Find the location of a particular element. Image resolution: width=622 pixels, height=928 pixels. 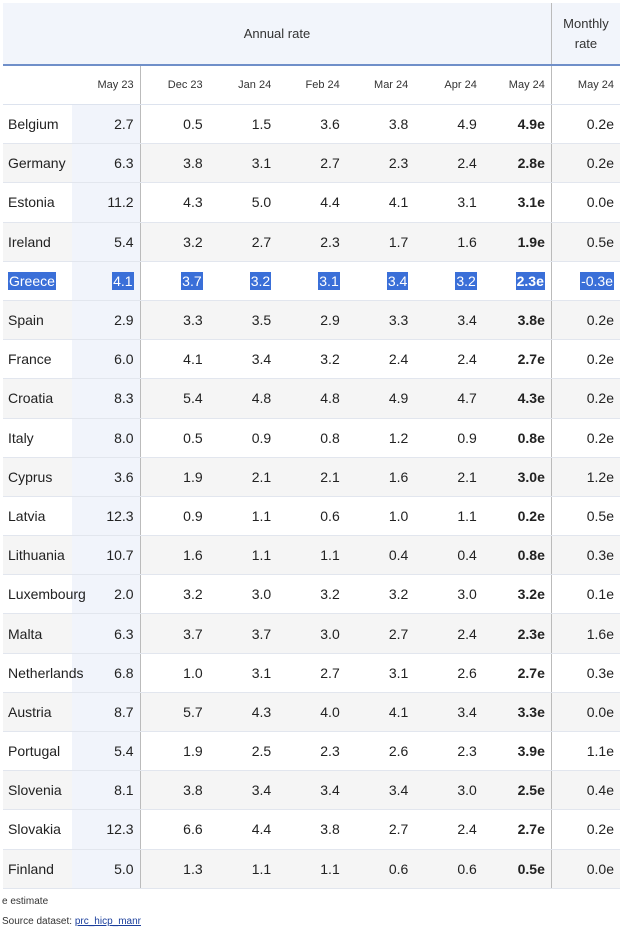

cell-text: 3.5 is located at coordinates (261, 320).